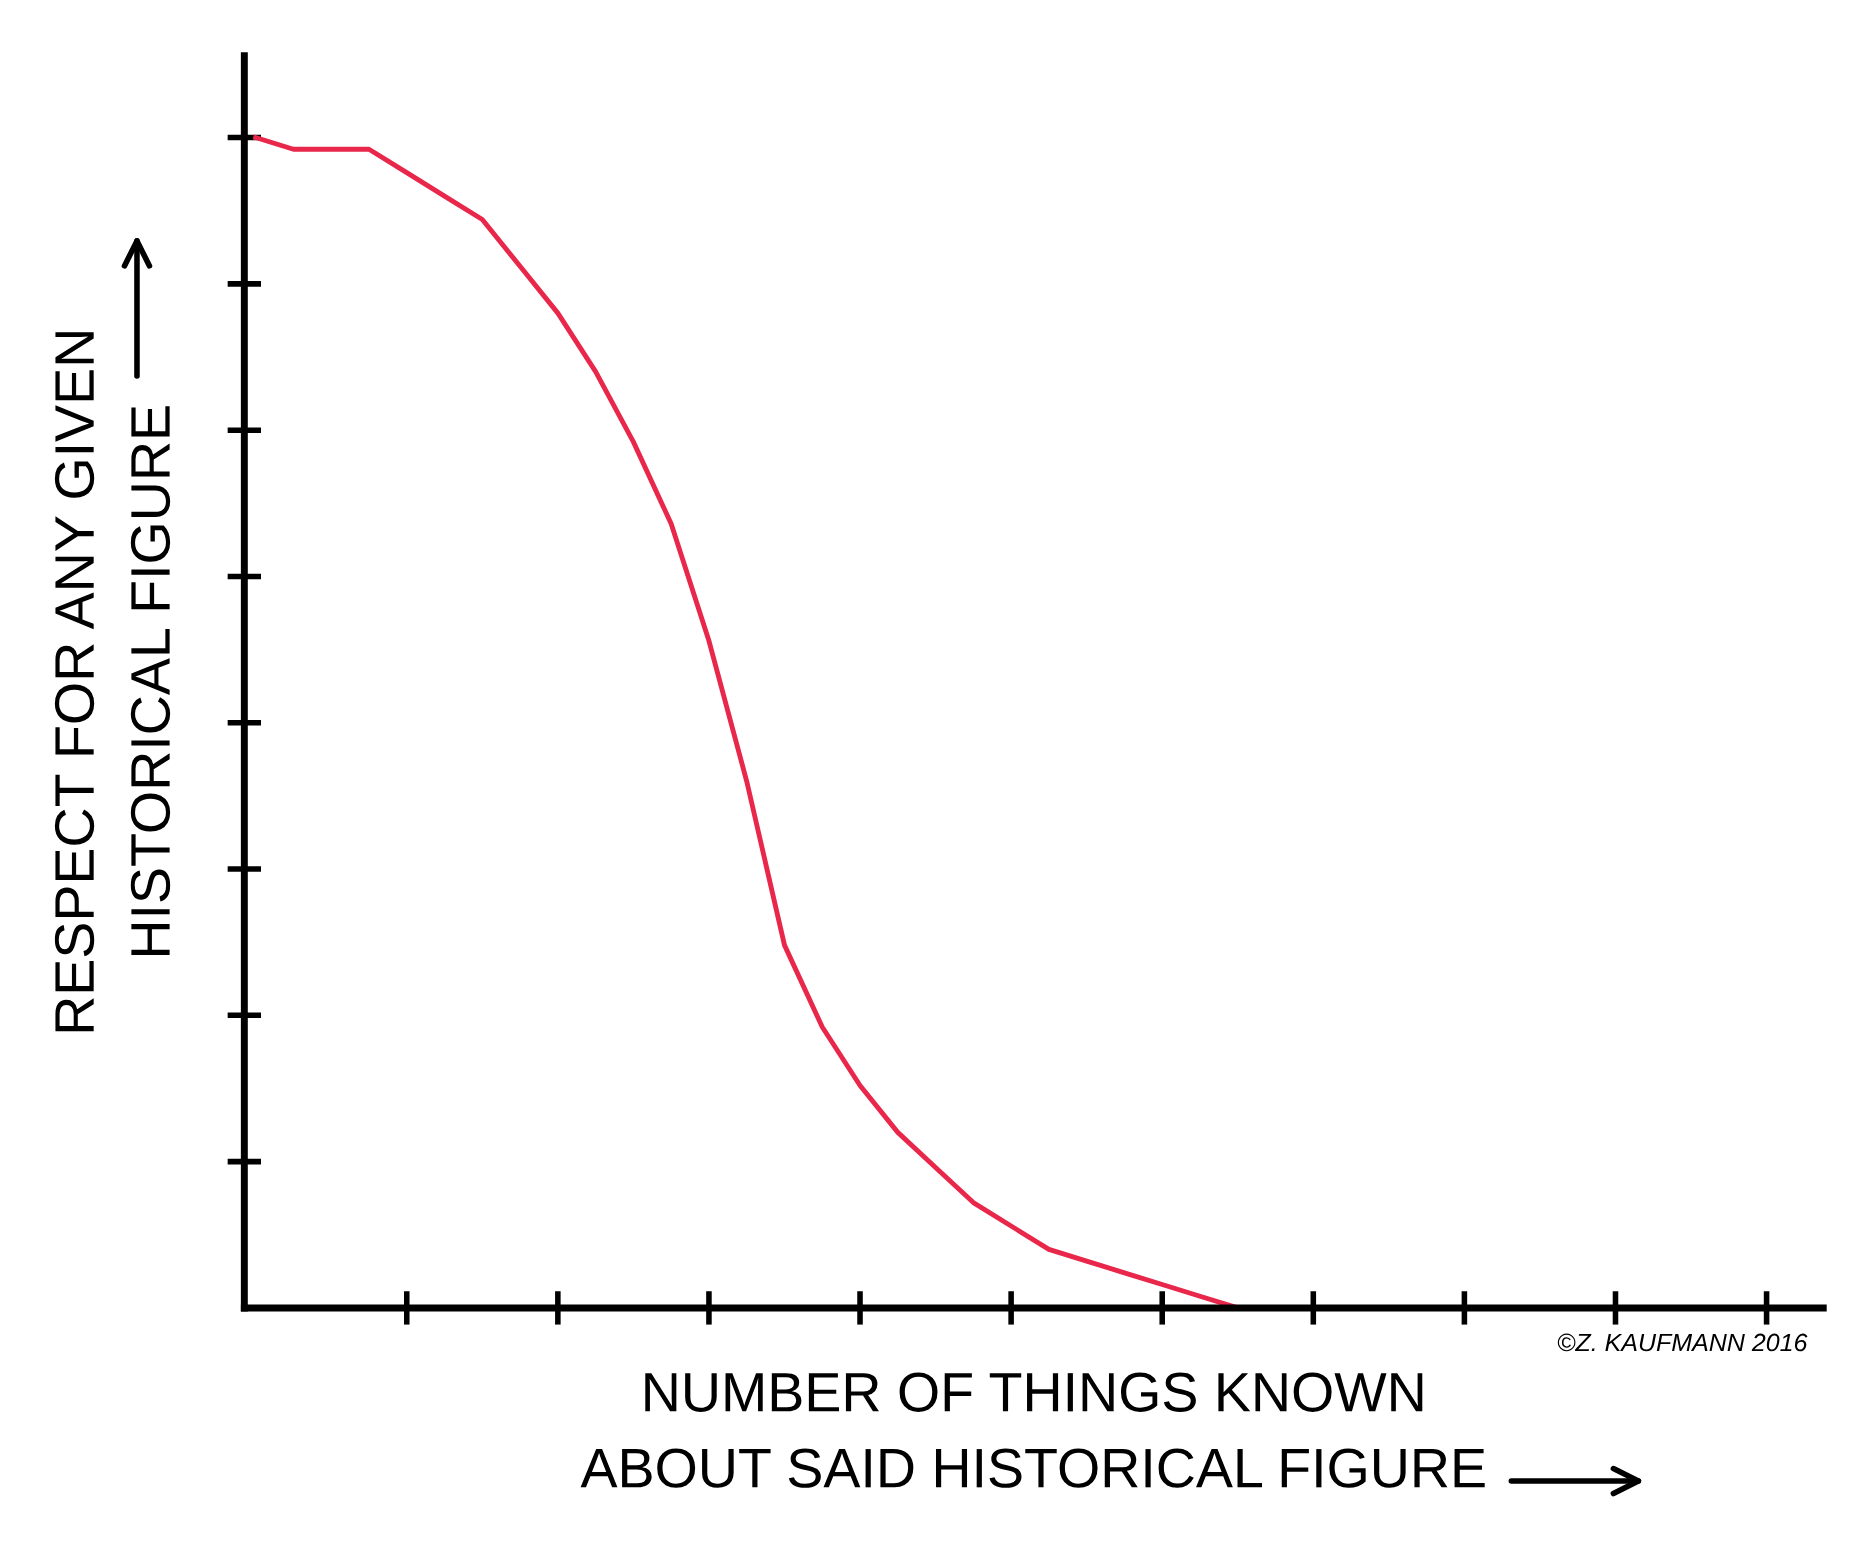  I want to click on text: ©Z. KAUFMANN 2016, so click(1682, 1342).